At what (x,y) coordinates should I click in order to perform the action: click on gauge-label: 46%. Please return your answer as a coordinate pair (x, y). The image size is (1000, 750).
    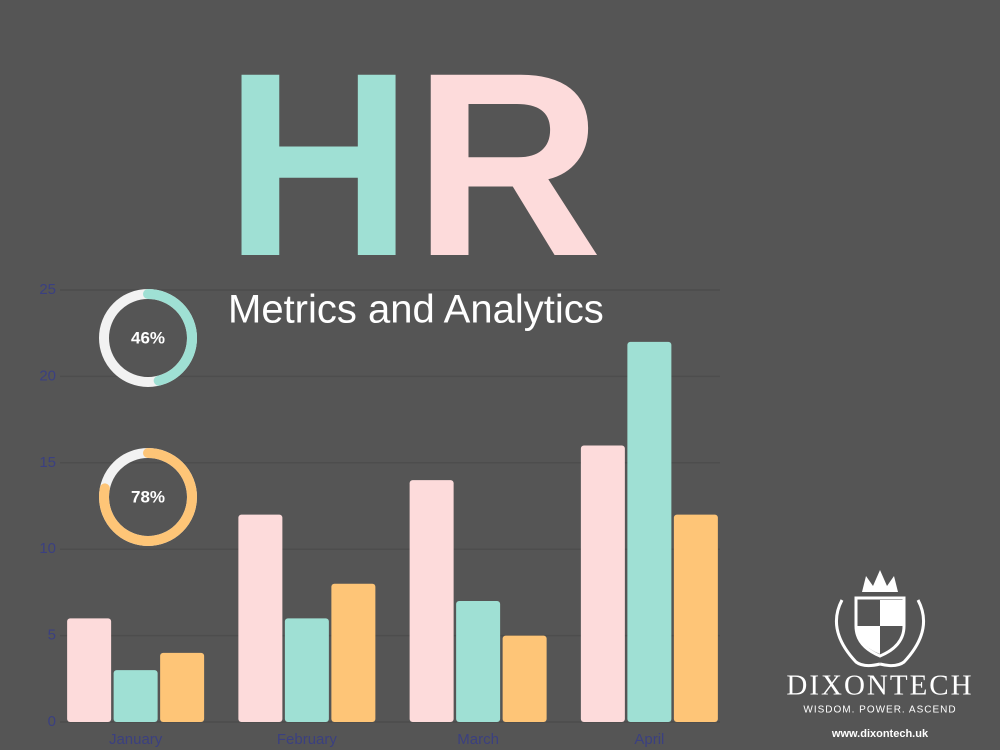
    Looking at the image, I should click on (148, 337).